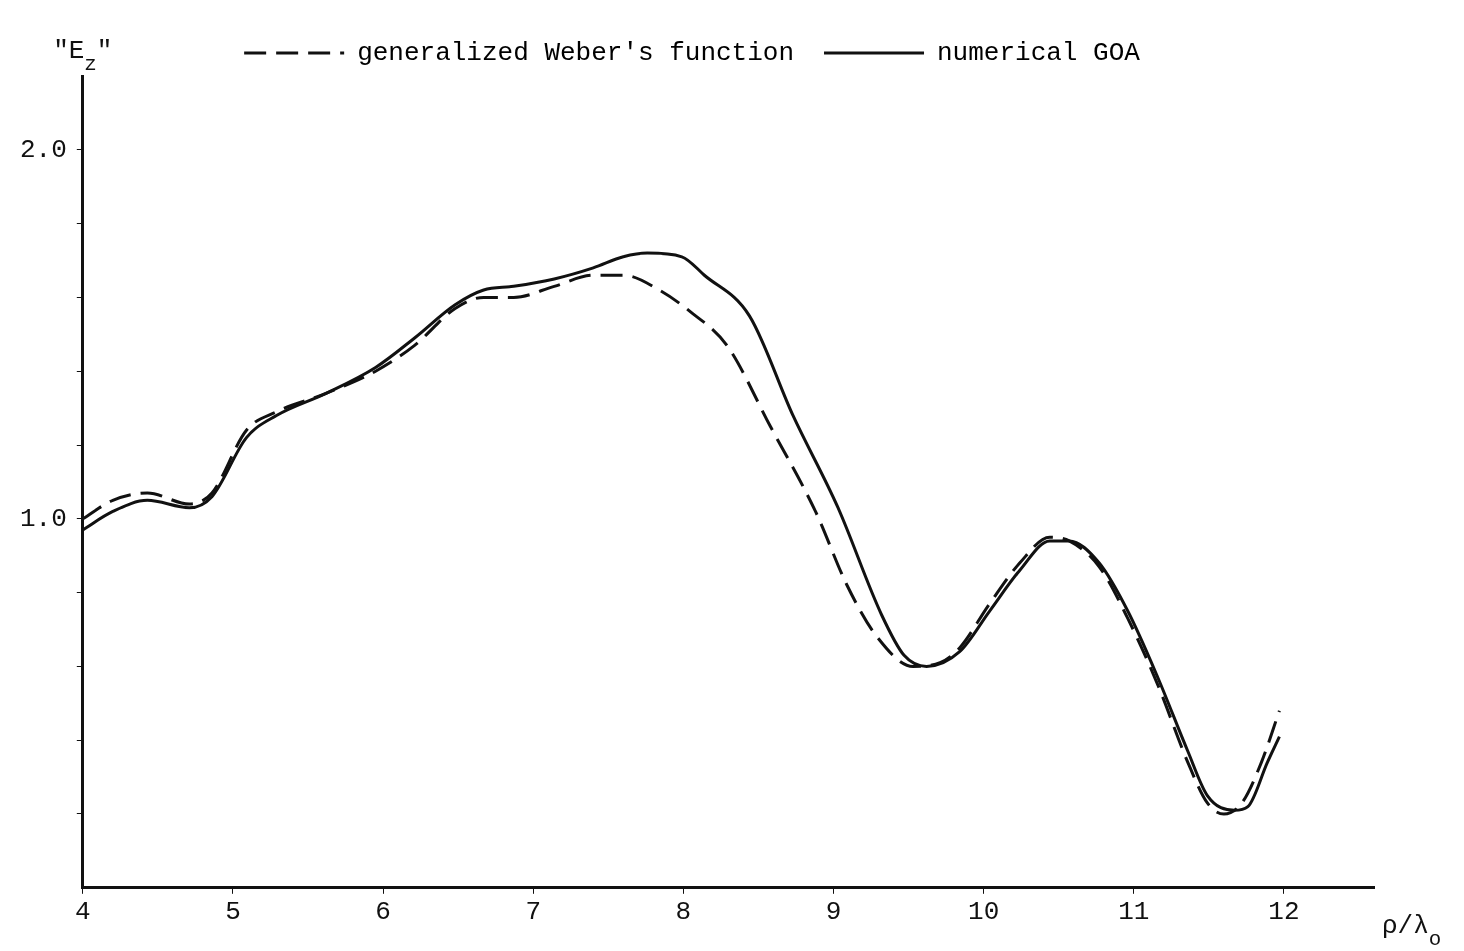  What do you see at coordinates (383, 912) in the screenshot?
I see `x-tick-label: 6` at bounding box center [383, 912].